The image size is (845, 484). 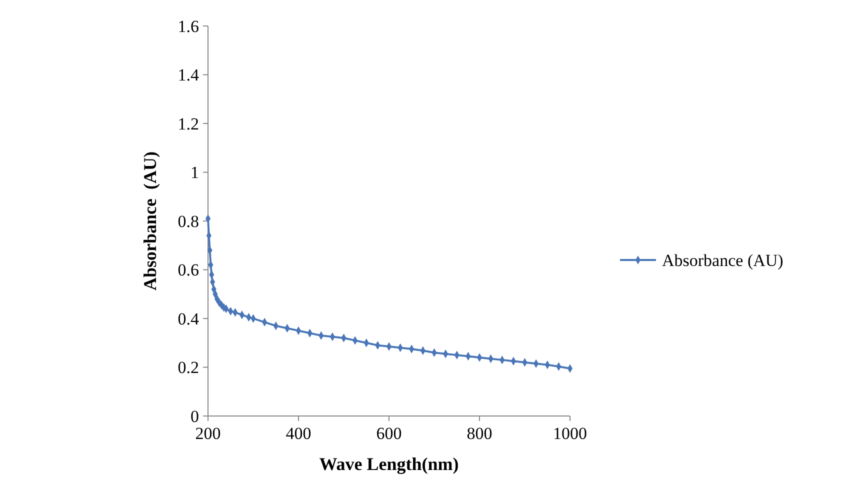 What do you see at coordinates (188, 124) in the screenshot?
I see `y-tick-label: 1.2` at bounding box center [188, 124].